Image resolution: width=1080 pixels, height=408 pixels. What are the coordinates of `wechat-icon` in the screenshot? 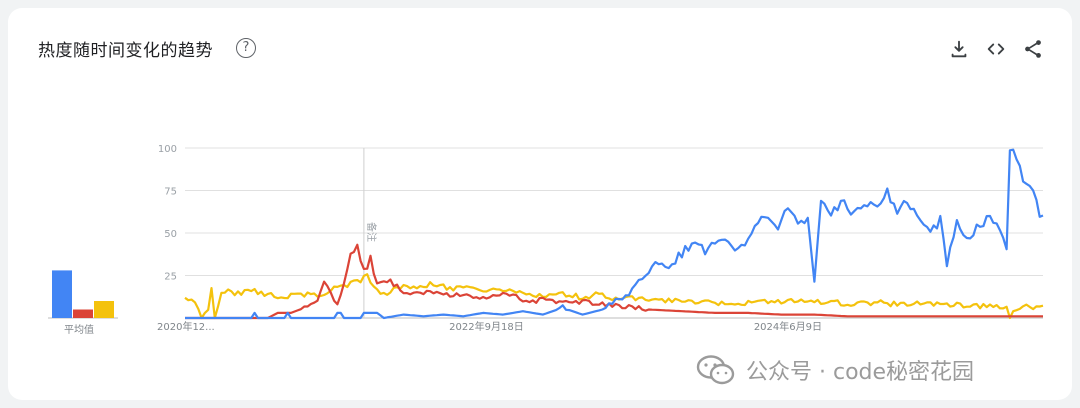 It's located at (715, 370).